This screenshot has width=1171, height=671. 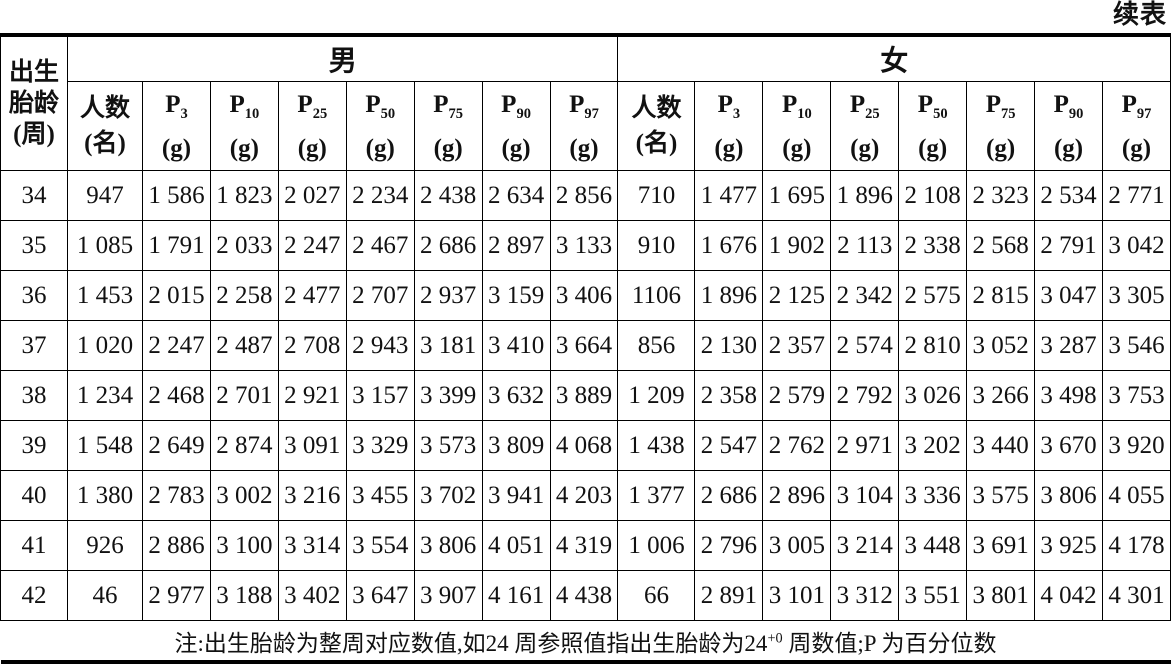 I want to click on value-cell: 3 329, so click(x=380, y=445).